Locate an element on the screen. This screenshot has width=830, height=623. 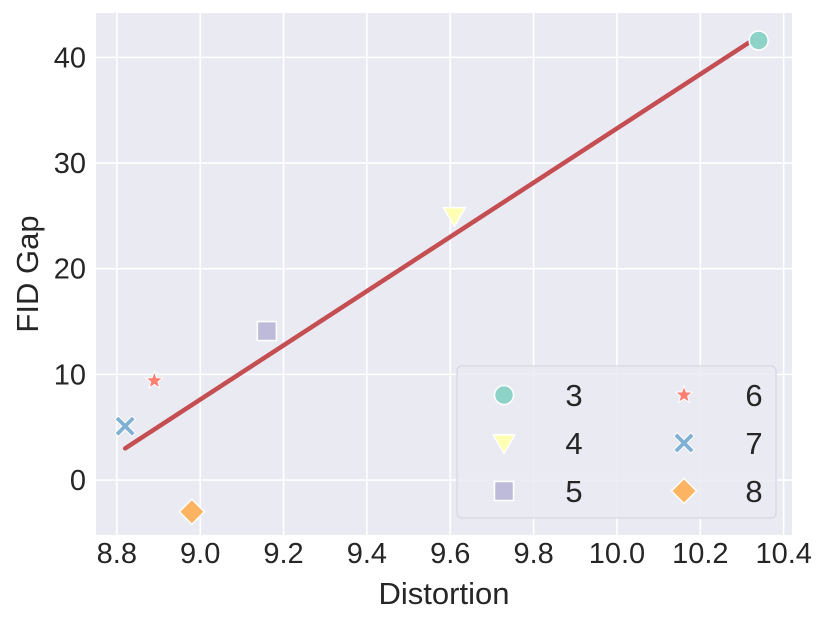
x-tick-label: 9.0 is located at coordinates (200, 554).